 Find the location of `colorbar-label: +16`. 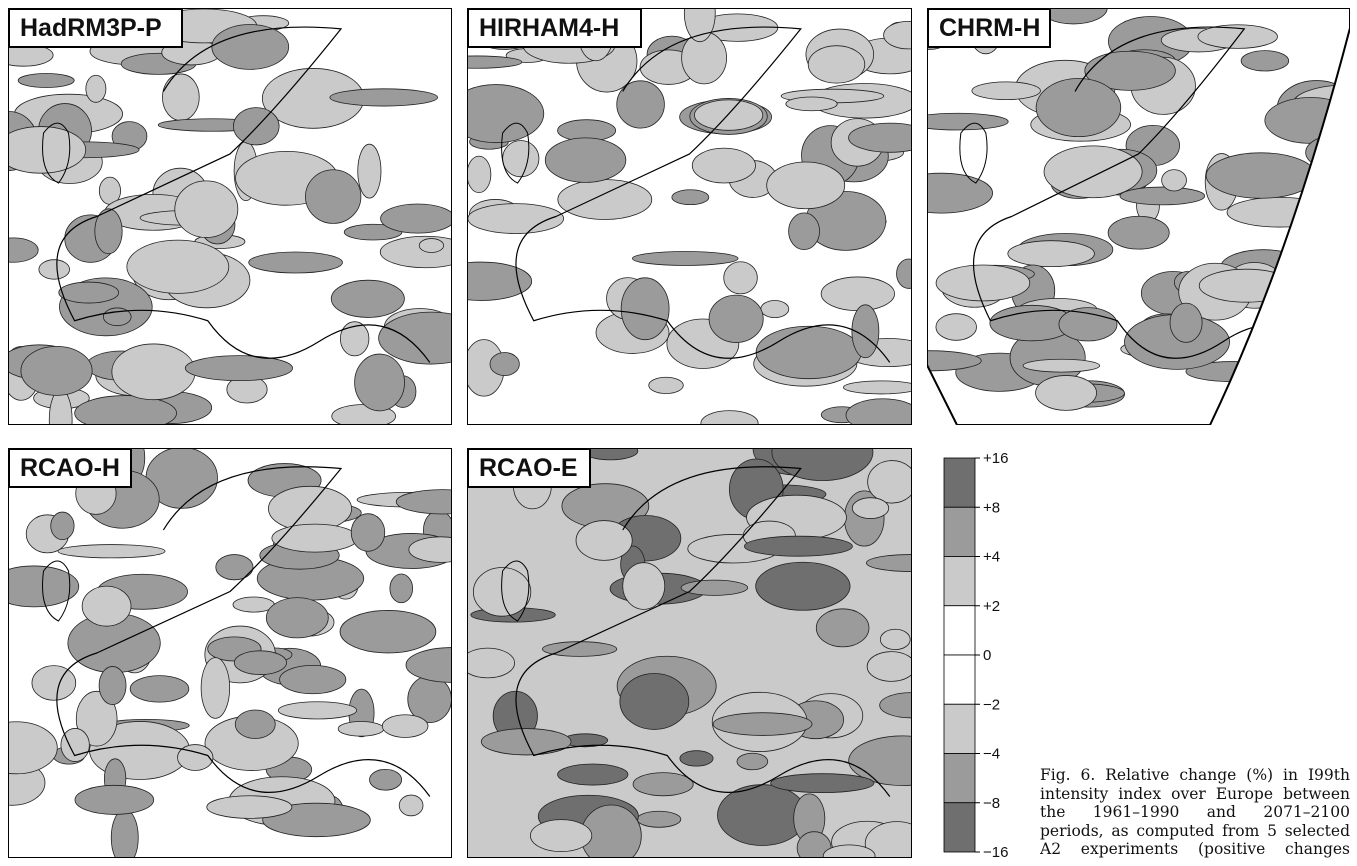

colorbar-label: +16 is located at coordinates (995, 458).